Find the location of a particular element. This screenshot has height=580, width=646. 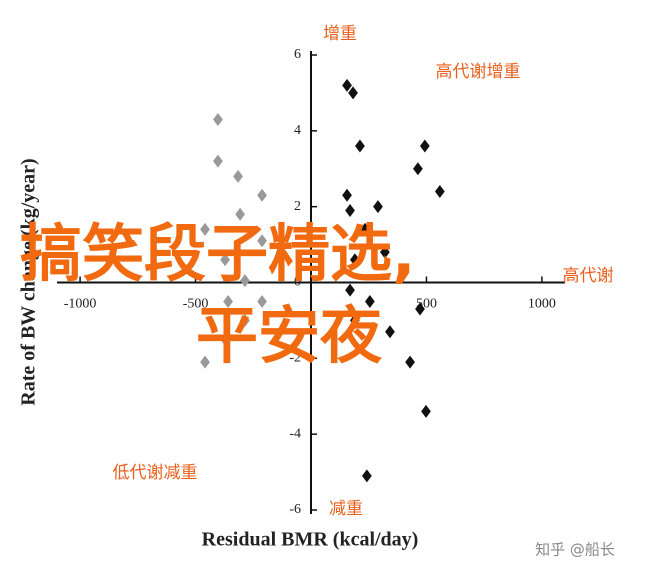

y-tick-label: -6 is located at coordinates (295, 509).